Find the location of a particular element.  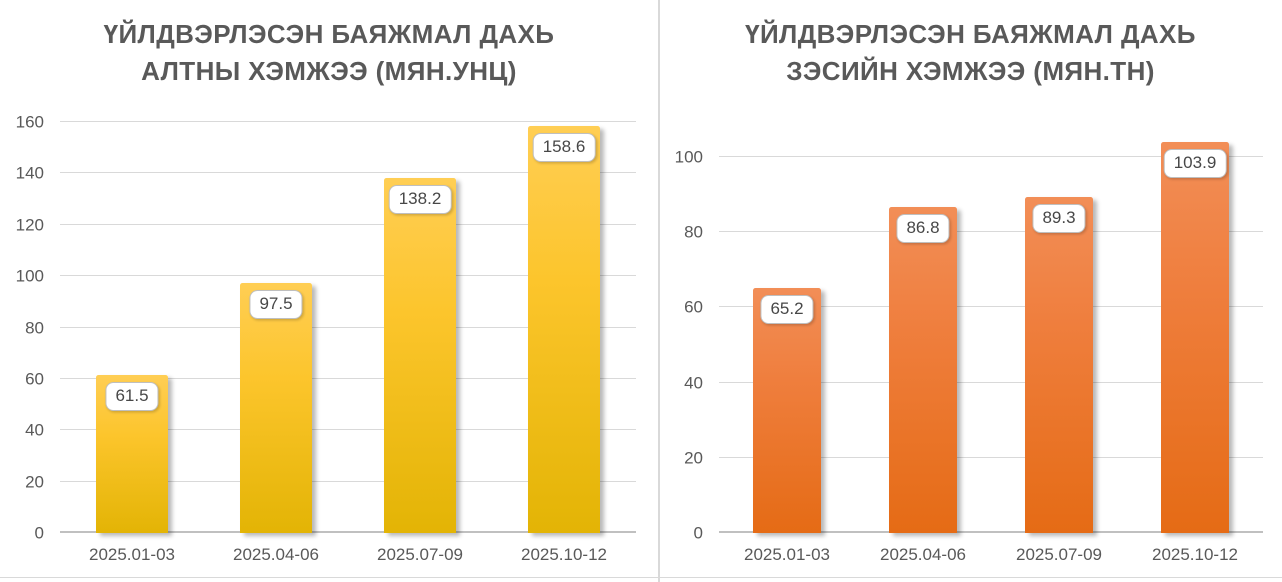

y-axis-tick-label: 160 is located at coordinates (29, 122).